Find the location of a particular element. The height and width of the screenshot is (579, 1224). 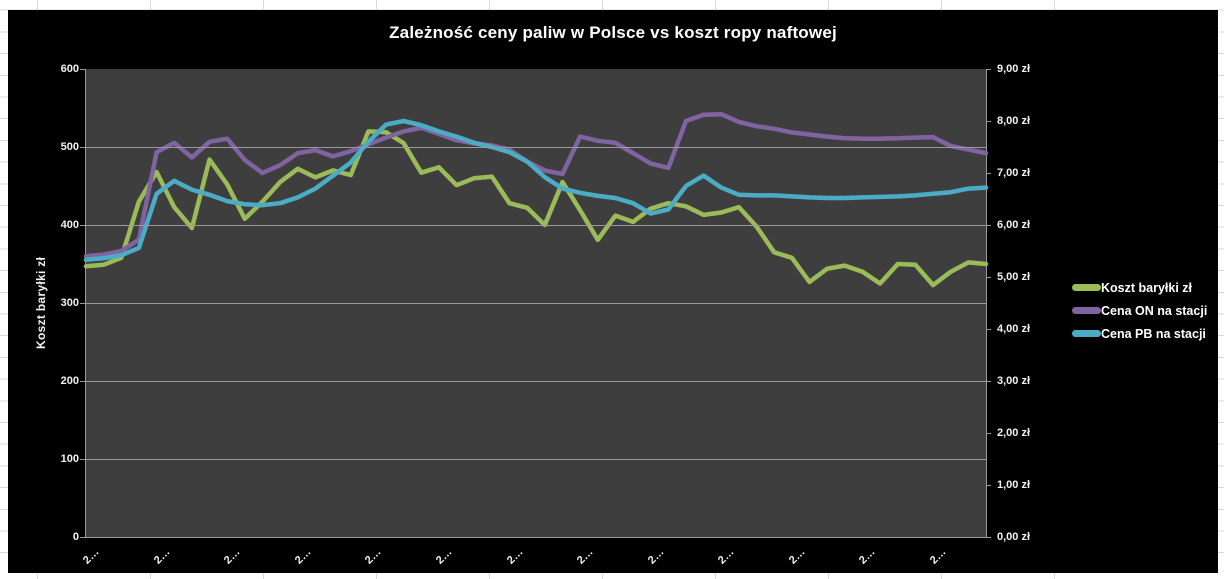

right-axis-tick-label: 5,00 zł is located at coordinates (1014, 277).